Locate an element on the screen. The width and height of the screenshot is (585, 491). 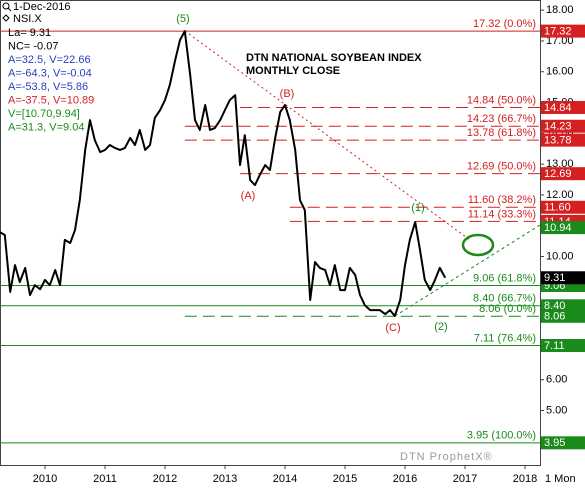
level-box-label: 11.60 is located at coordinates (557, 208).